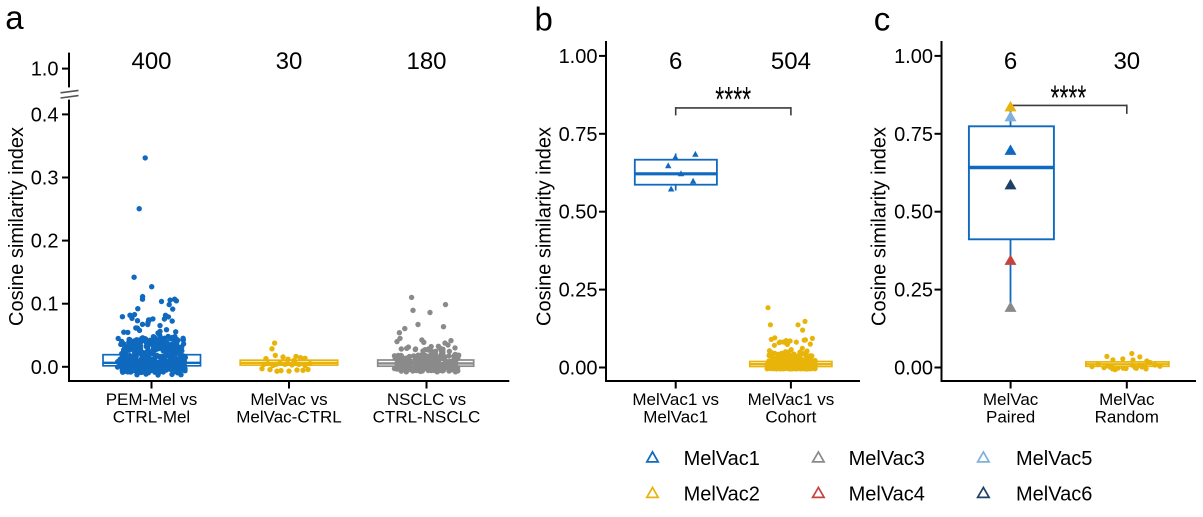  What do you see at coordinates (790, 417) in the screenshot?
I see `svg-text: Cohort` at bounding box center [790, 417].